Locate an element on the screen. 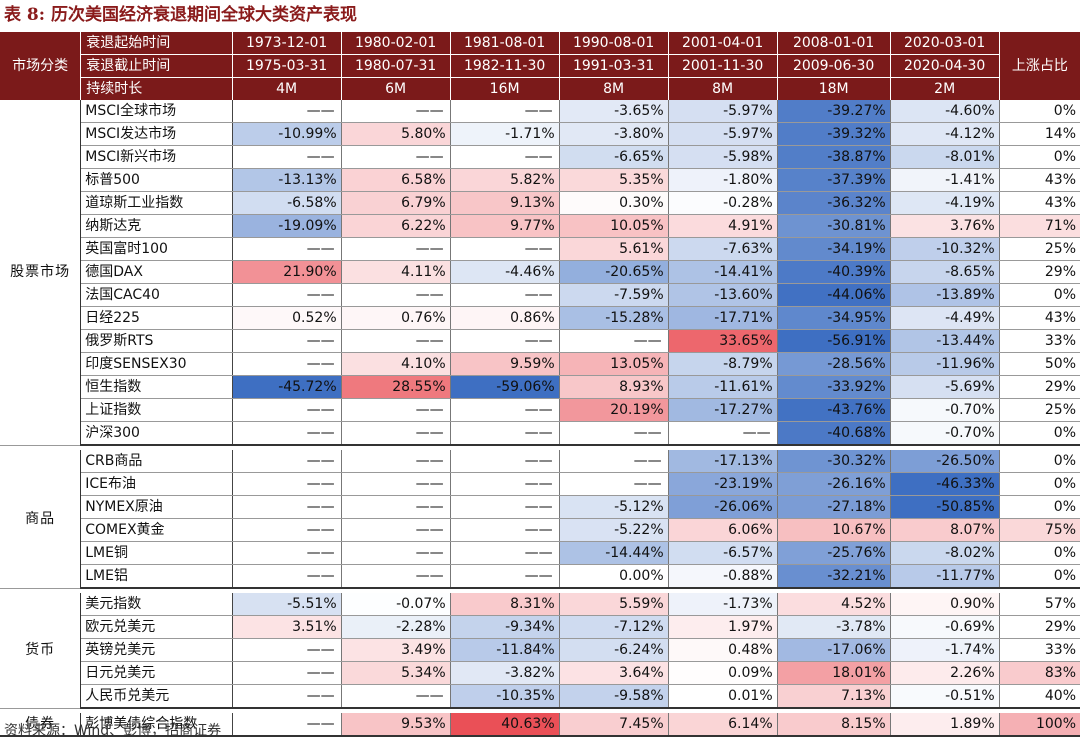 This screenshot has width=1080, height=744. value-cell: -1.41% is located at coordinates (945, 180).